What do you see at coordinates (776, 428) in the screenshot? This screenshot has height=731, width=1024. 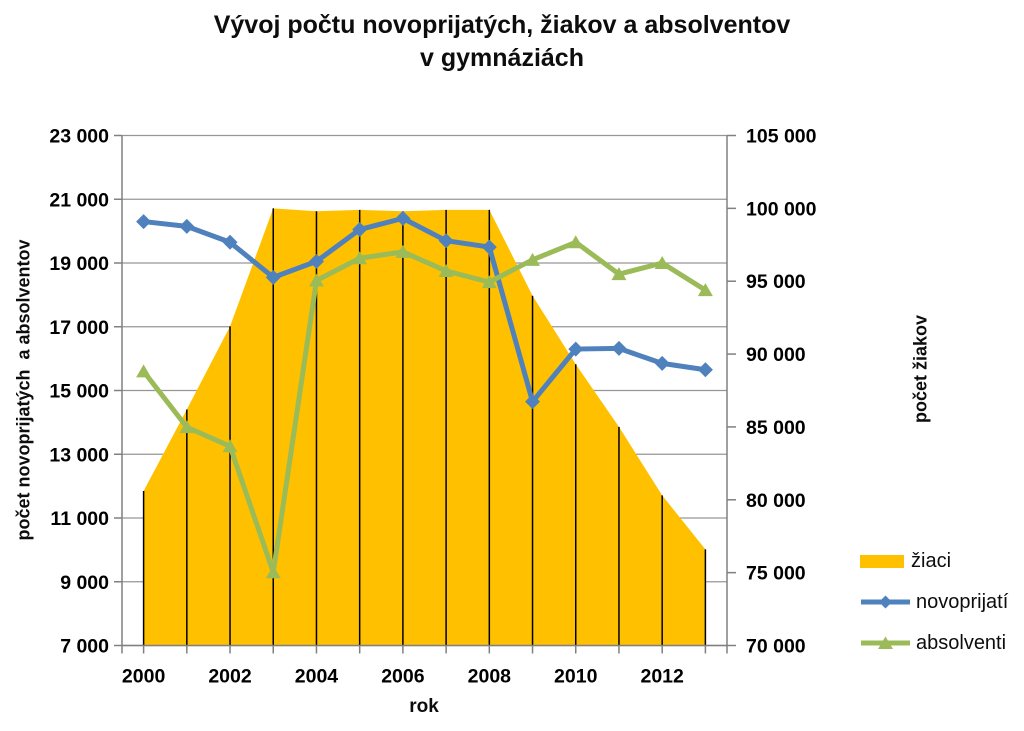 I see `right-axis-tick-label: 85 000` at bounding box center [776, 428].